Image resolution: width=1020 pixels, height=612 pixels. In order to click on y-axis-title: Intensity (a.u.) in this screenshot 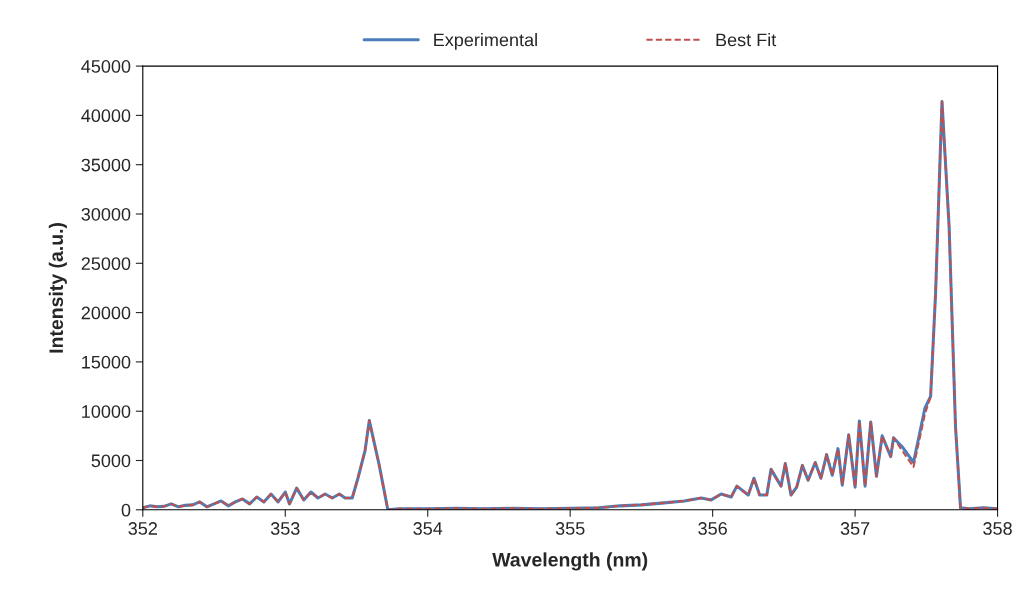, I will do `click(57, 288)`.